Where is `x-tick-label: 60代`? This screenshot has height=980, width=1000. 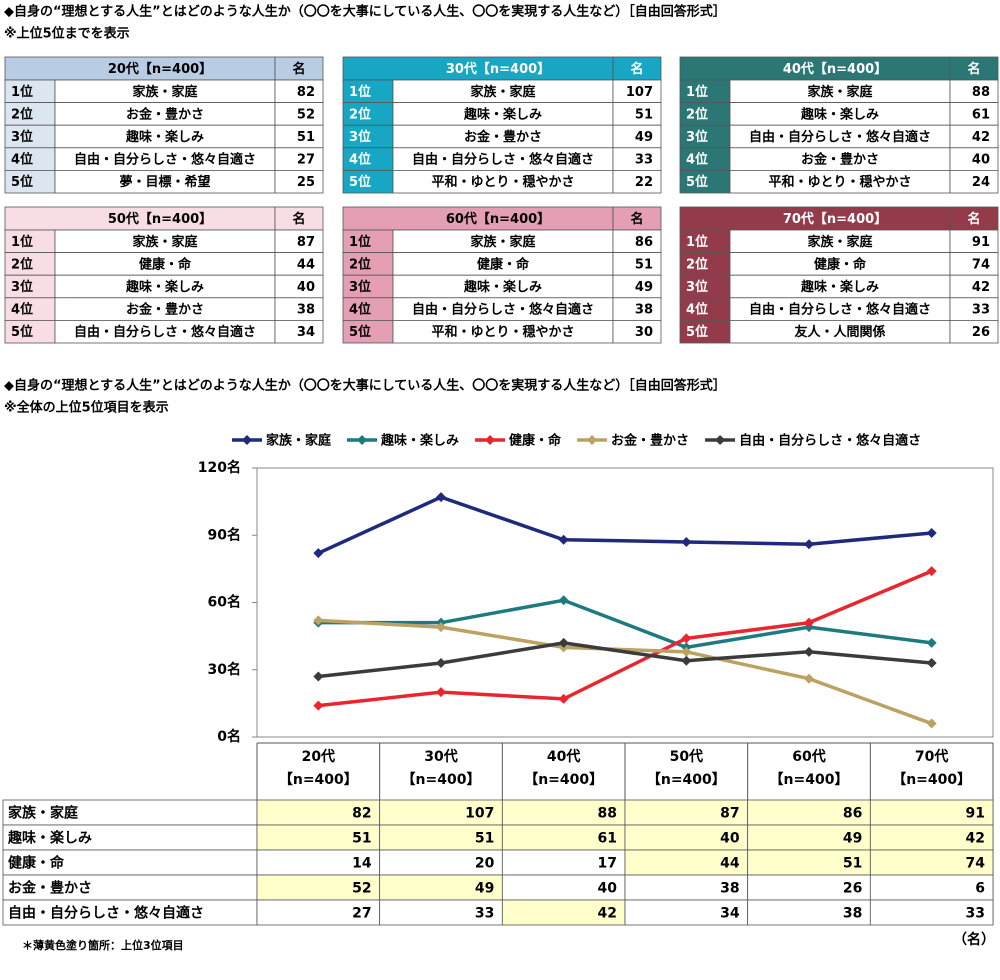
x-tick-label: 60代 is located at coordinates (808, 756).